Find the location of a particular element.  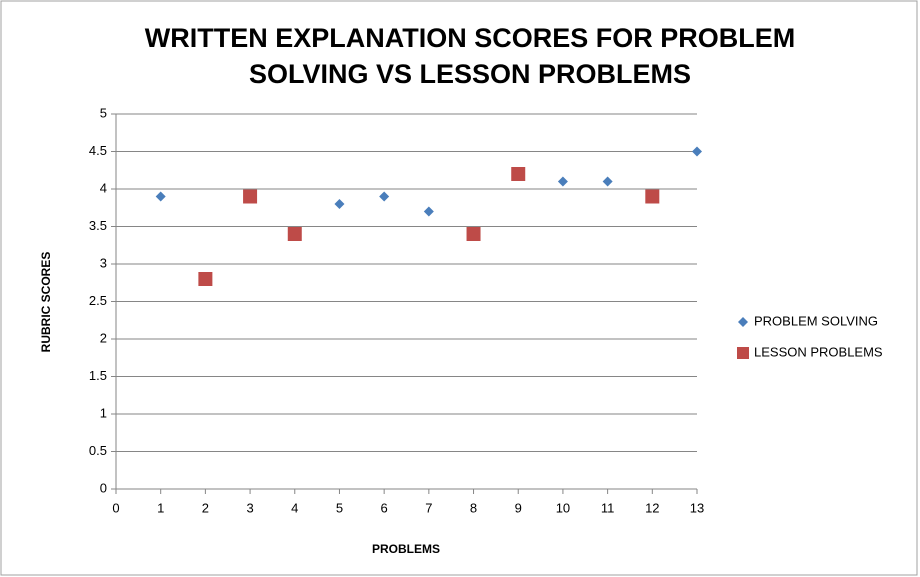

chart-title: SOLVING VS LESSON PROBLEMS is located at coordinates (470, 74).